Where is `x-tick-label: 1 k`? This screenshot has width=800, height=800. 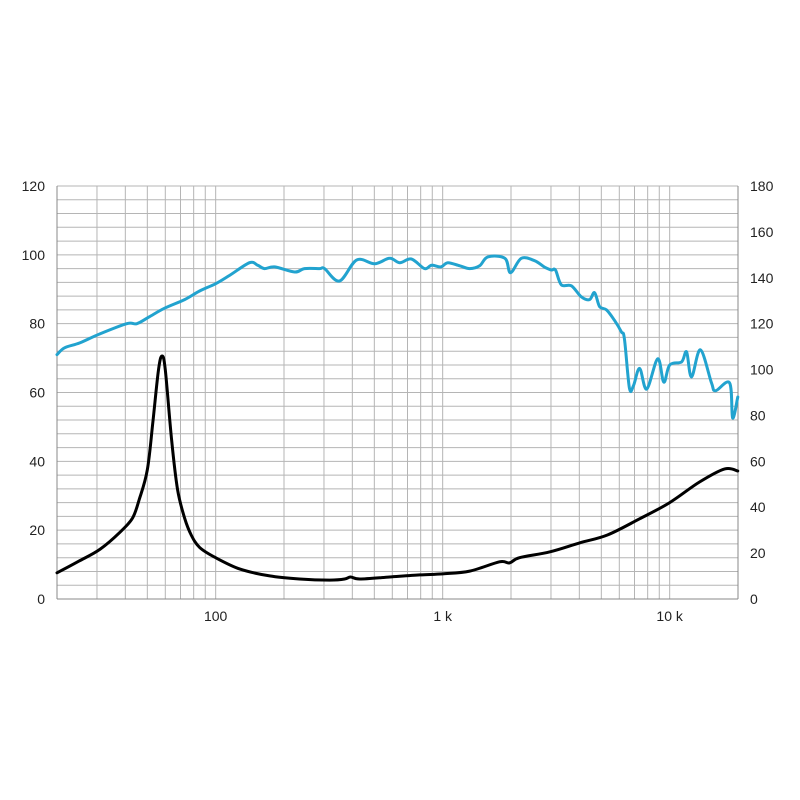 x-tick-label: 1 k is located at coordinates (443, 616).